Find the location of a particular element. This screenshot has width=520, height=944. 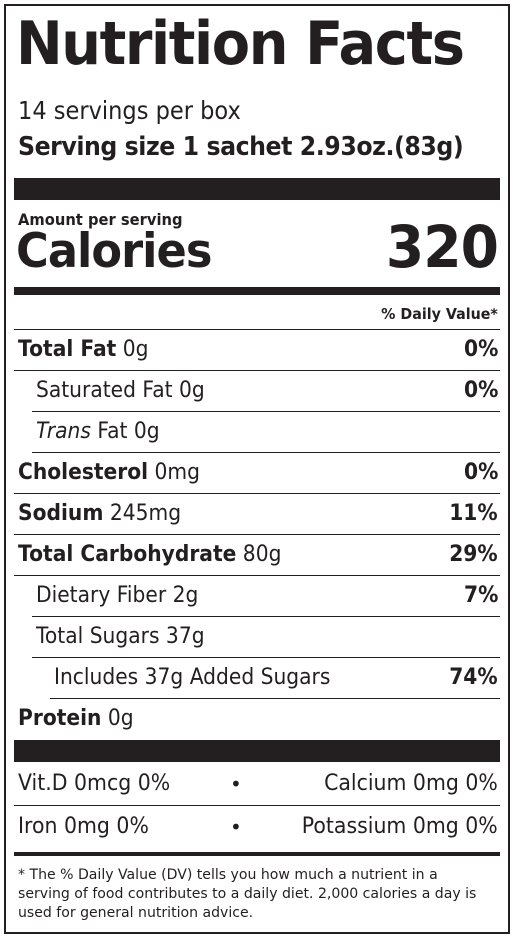

medium-divider is located at coordinates (257, 291).